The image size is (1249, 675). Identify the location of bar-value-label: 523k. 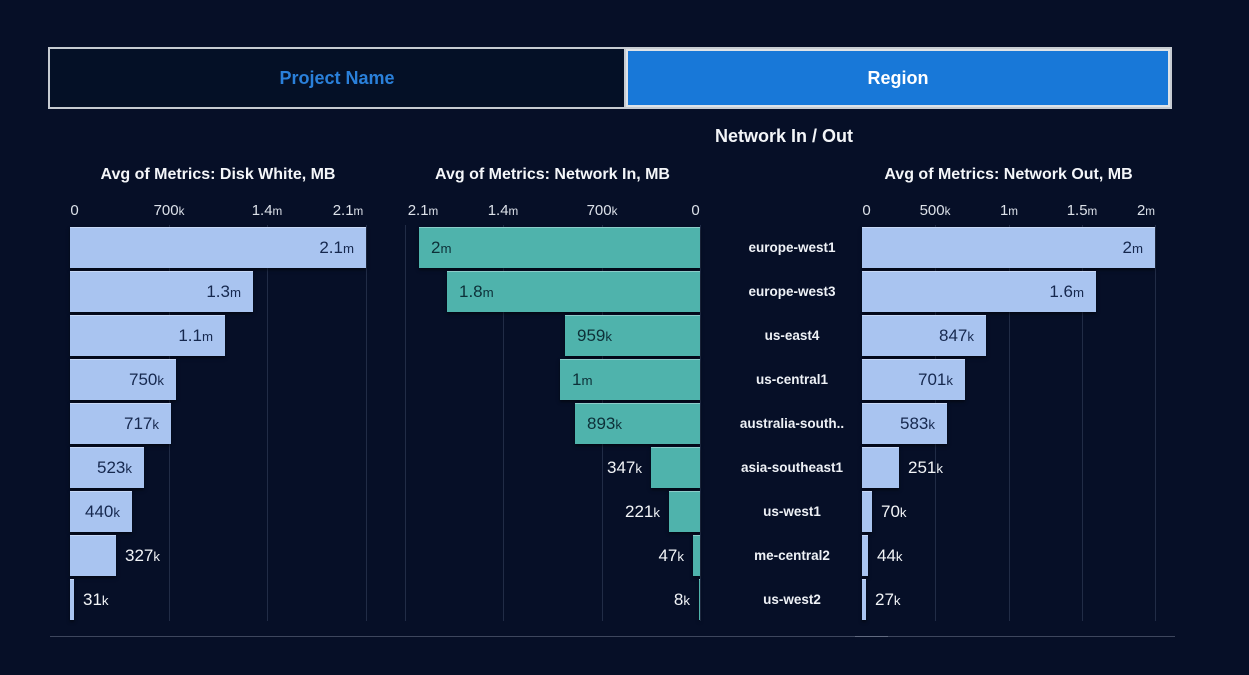
(114, 467).